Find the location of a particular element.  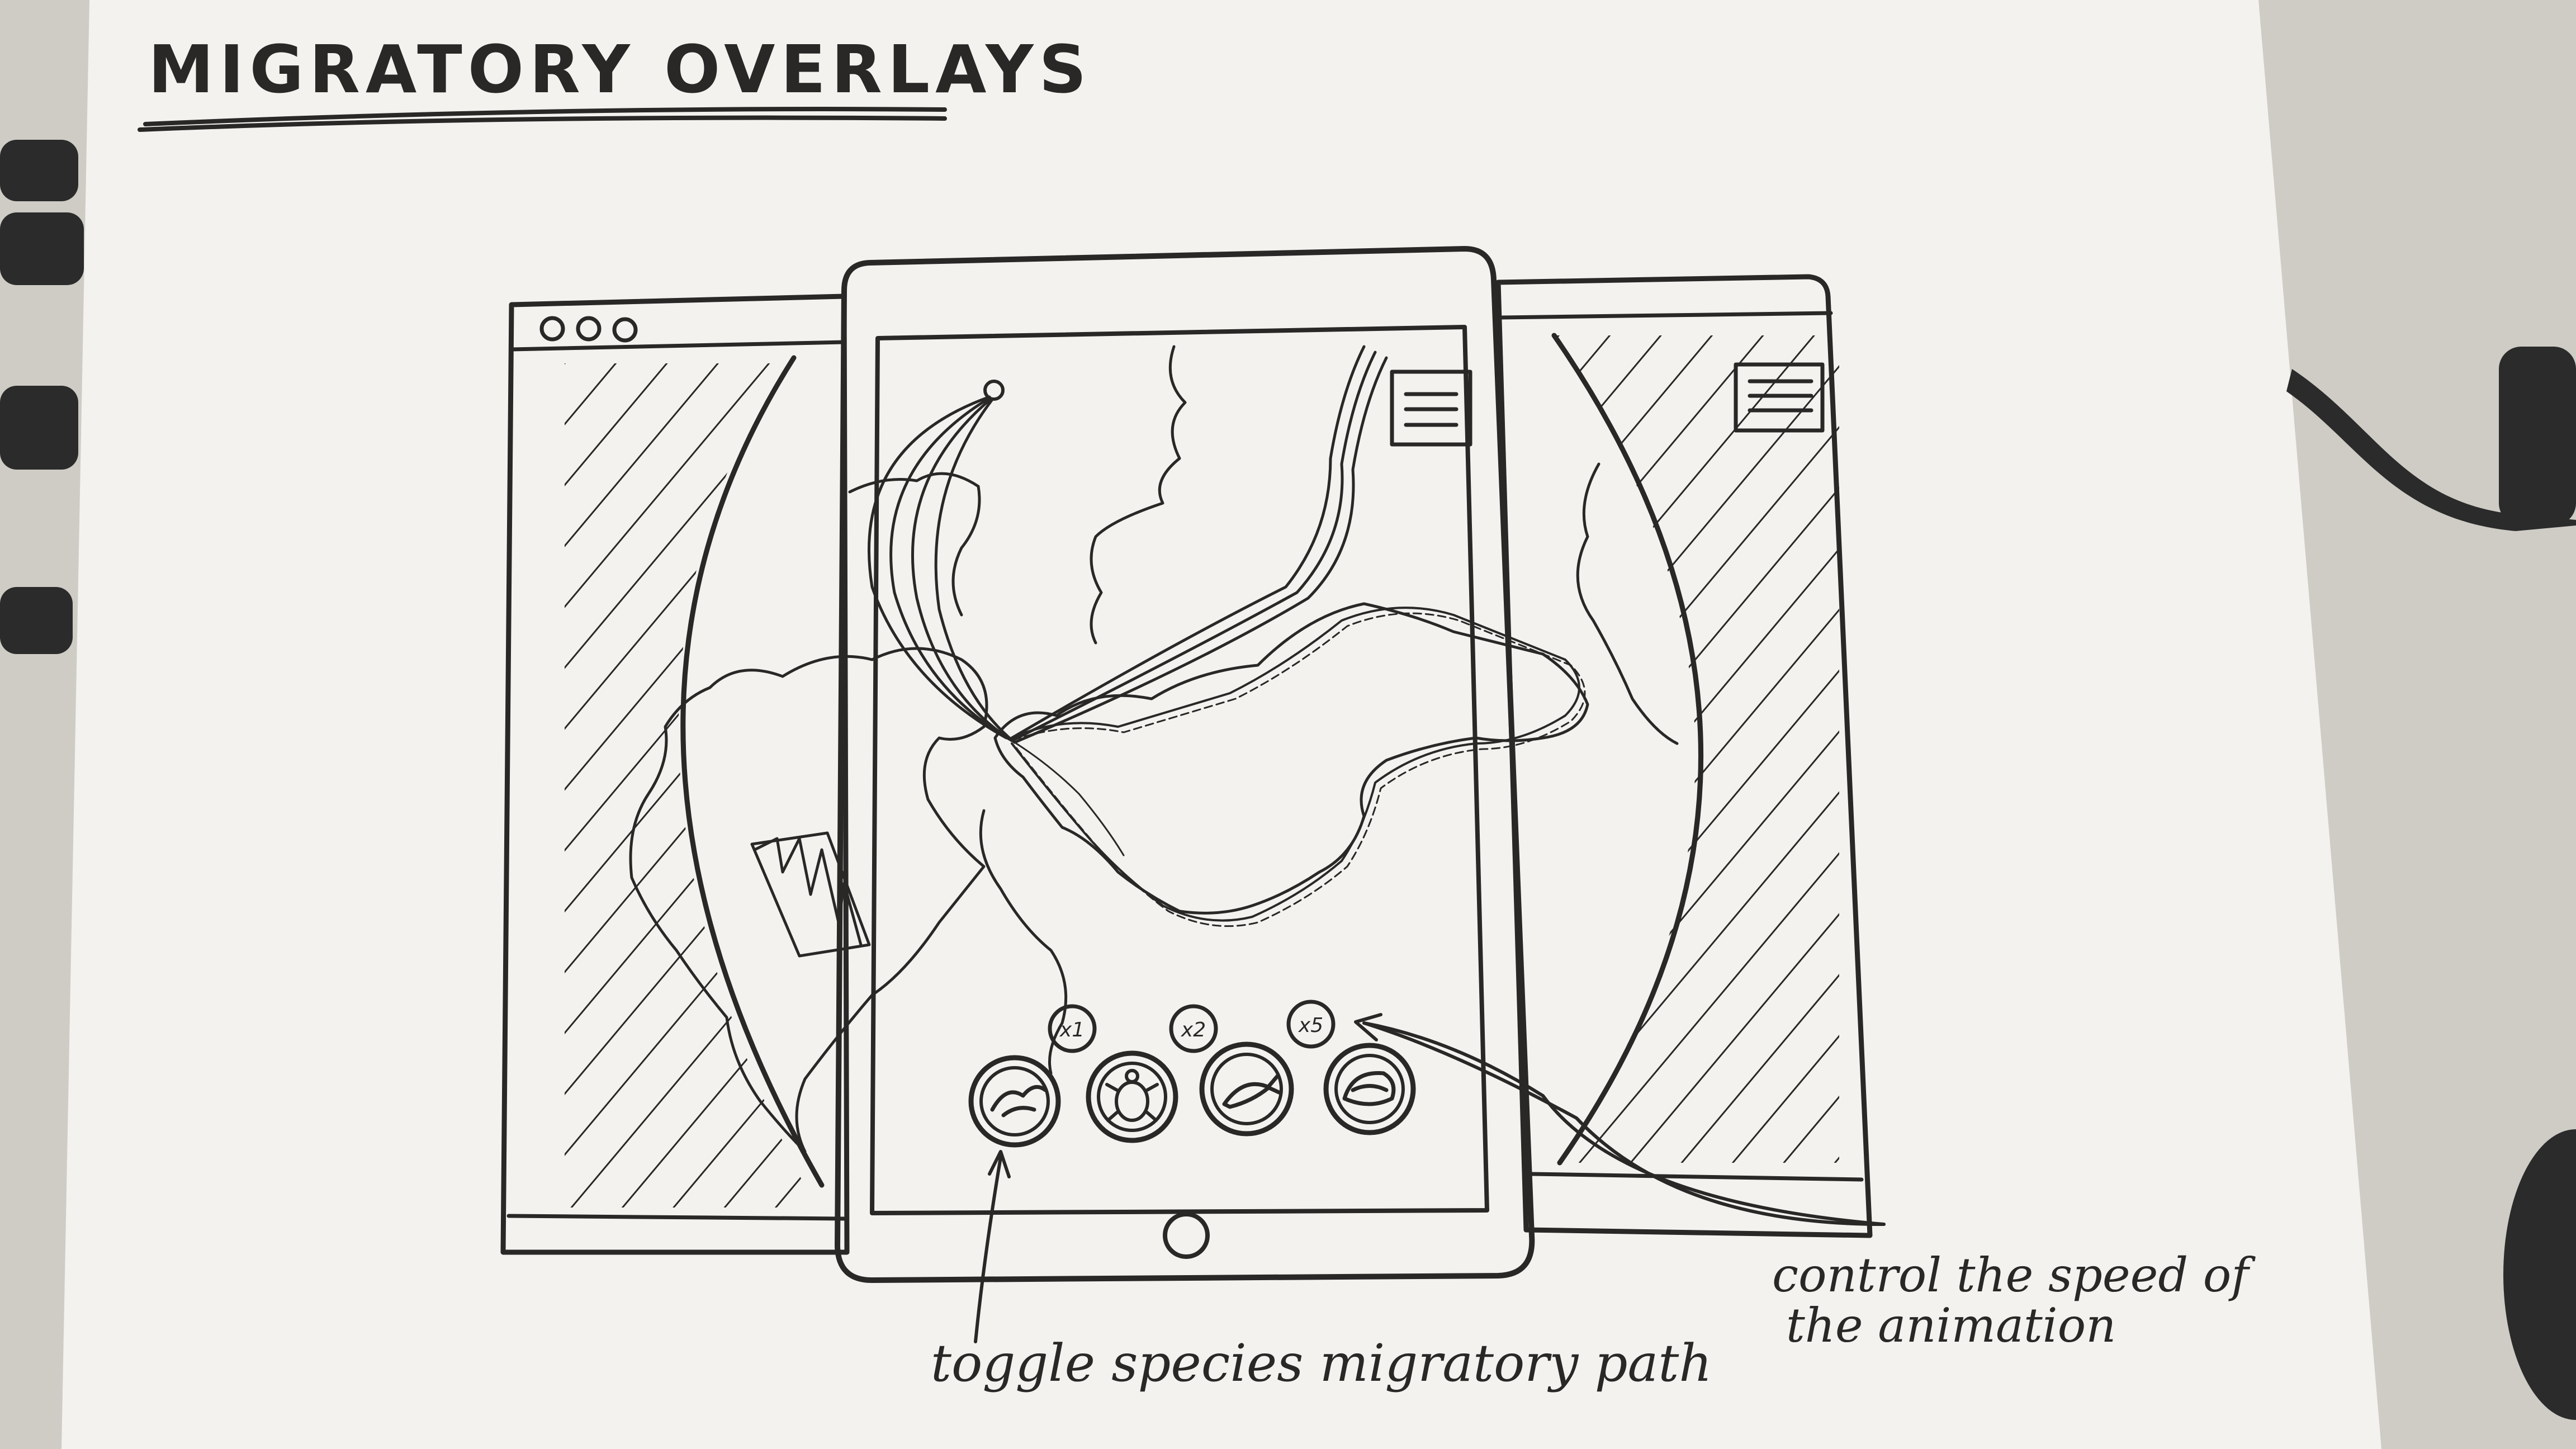

speed-annotation-line1: control the speed of is located at coordinates (2014, 1275).